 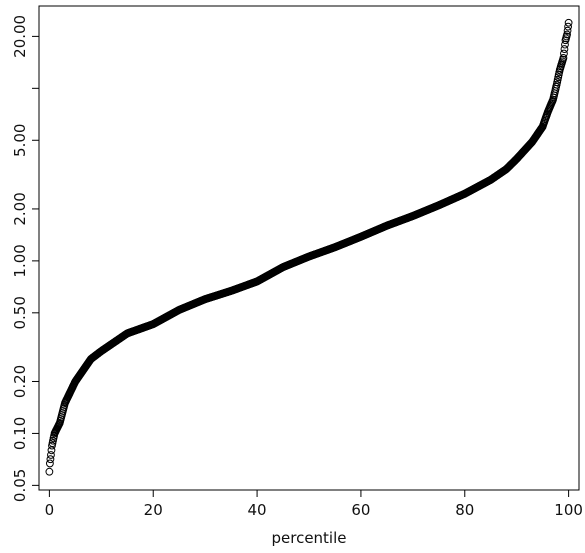 What do you see at coordinates (20, 312) in the screenshot?
I see `y-tick-label: 0.50` at bounding box center [20, 312].